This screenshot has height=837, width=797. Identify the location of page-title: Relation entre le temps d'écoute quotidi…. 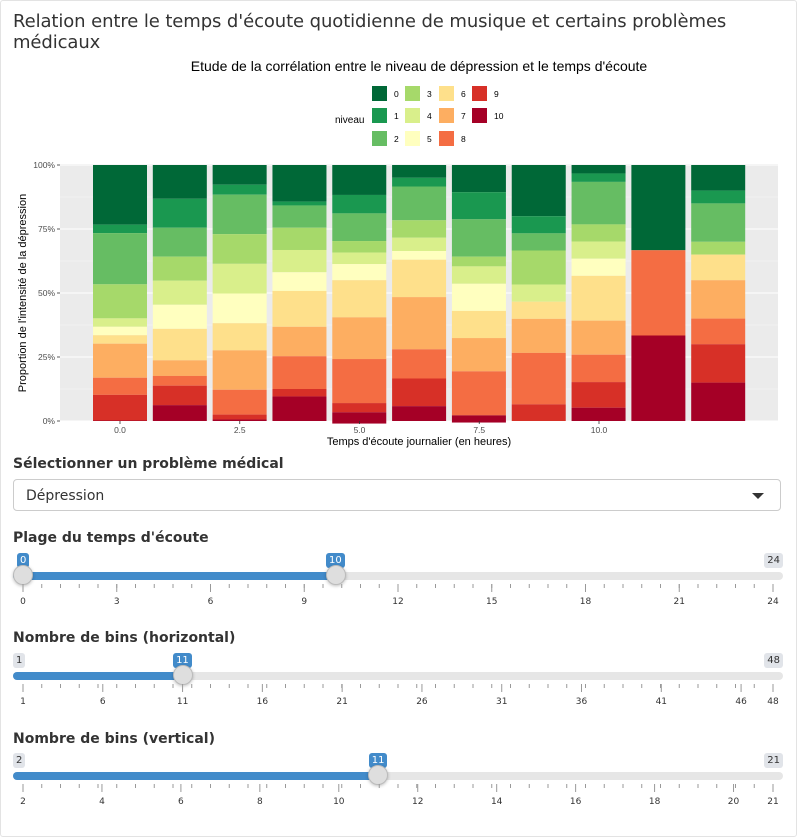
(370, 32).